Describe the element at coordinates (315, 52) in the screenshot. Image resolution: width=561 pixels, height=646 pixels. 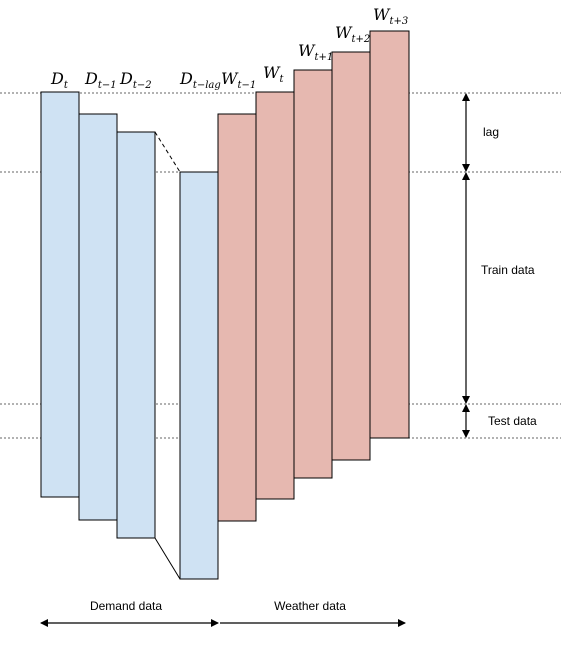
I see `label-w-t+1: Wt+1` at that location.